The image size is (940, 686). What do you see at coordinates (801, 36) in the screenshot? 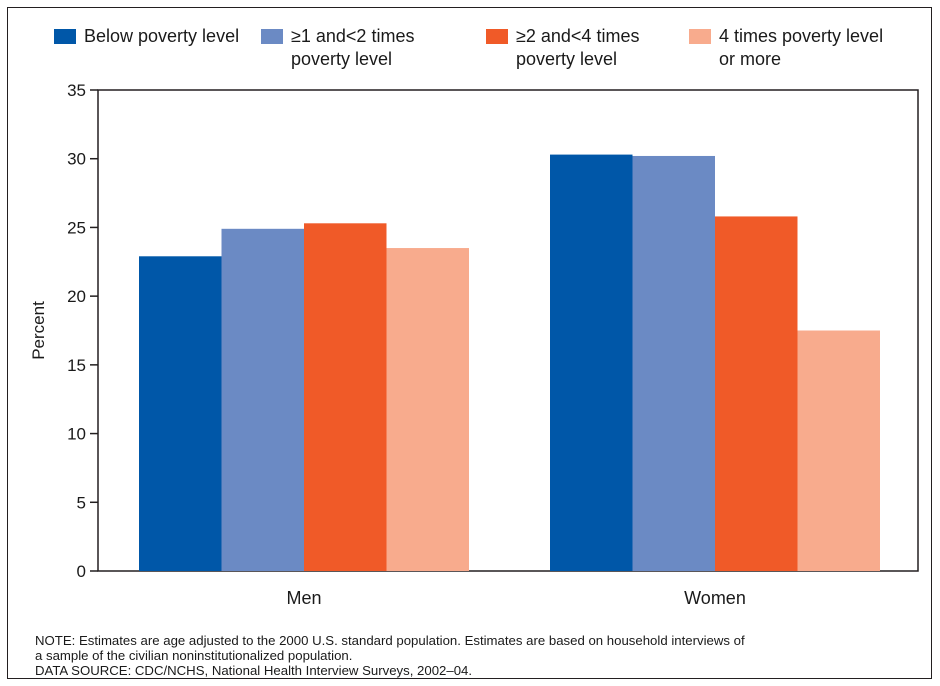
I see `legend-label: 4 times poverty level` at bounding box center [801, 36].